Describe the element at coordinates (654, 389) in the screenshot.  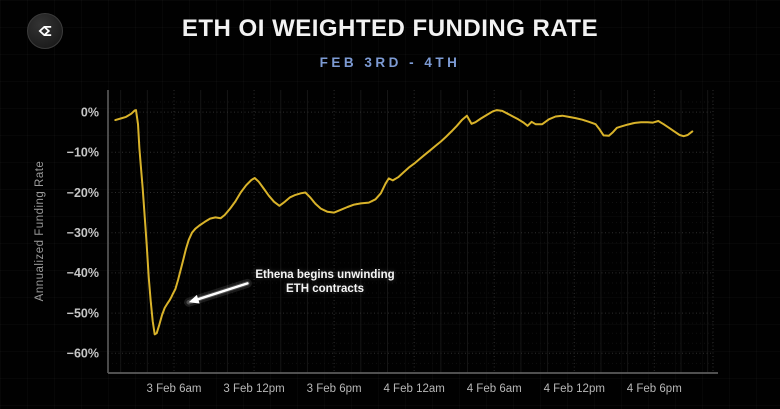
I see `x-tick-label: 4 Feb 6pm` at that location.